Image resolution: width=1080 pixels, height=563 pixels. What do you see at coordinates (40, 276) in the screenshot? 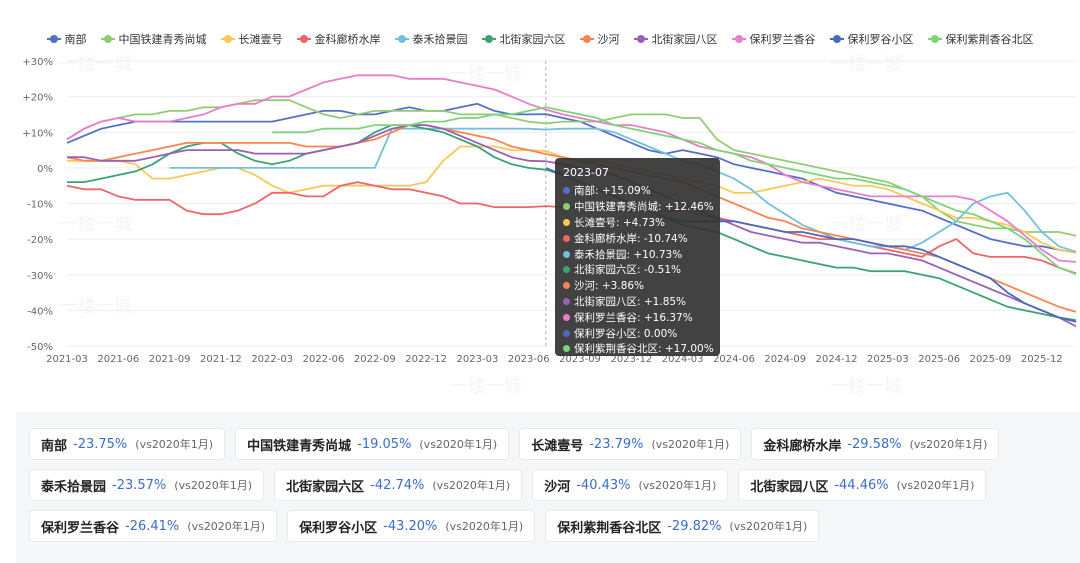
I see `y-tick-label: -30%` at bounding box center [40, 276].